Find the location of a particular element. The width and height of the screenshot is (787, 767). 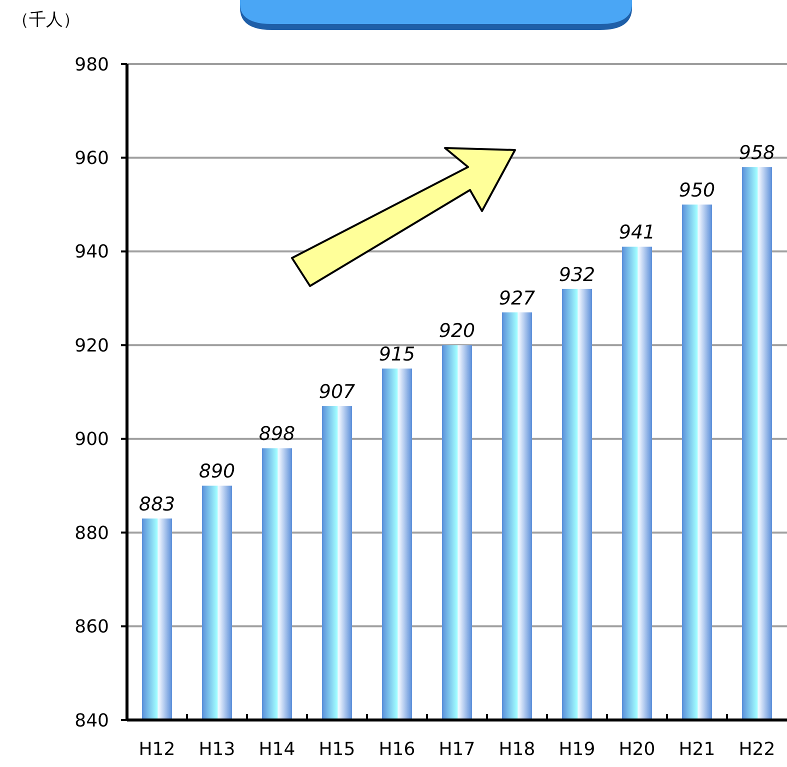

y-tick-label: 840 is located at coordinates (91, 721).